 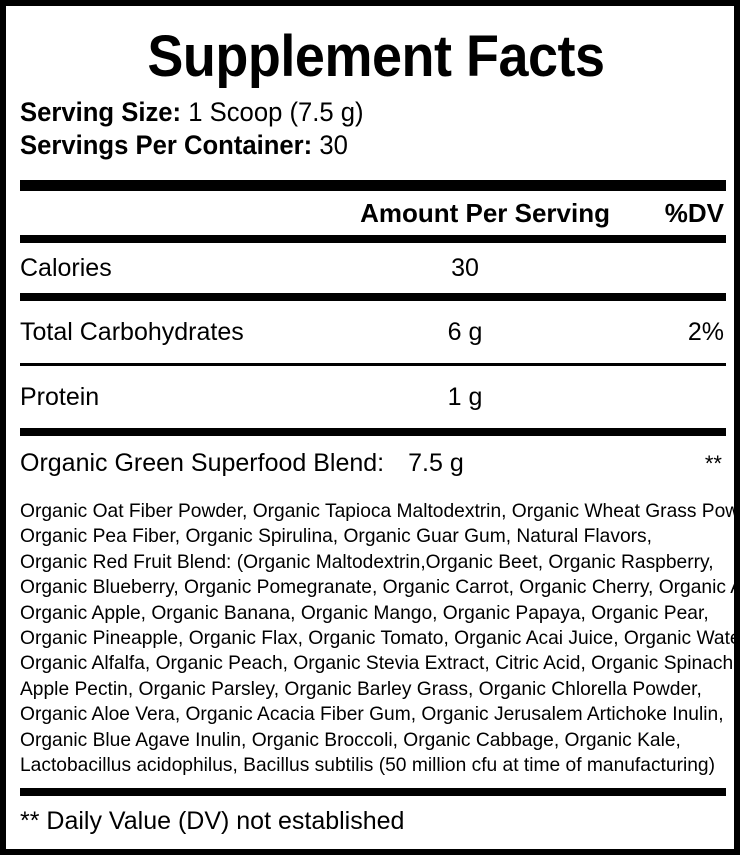 What do you see at coordinates (694, 213) in the screenshot?
I see `header-percent-dv: %DV` at bounding box center [694, 213].